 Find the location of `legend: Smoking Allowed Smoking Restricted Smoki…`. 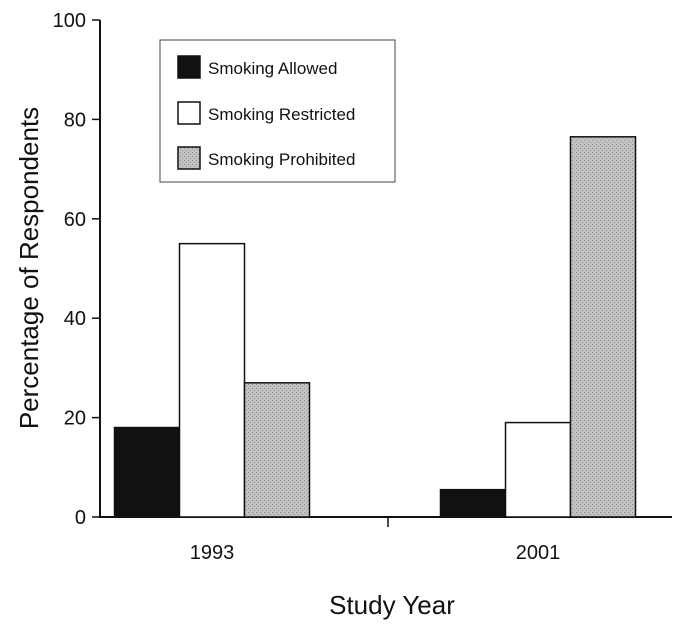

legend: Smoking Allowed Smoking Restricted Smoki… is located at coordinates (277, 111).